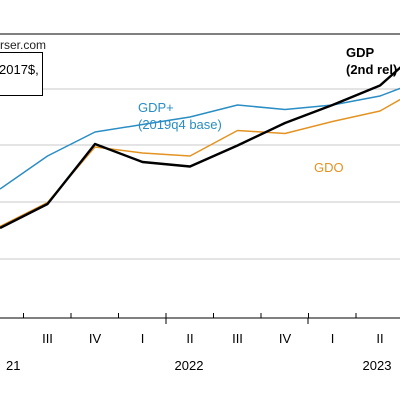 The image size is (400, 400). What do you see at coordinates (19, 69) in the screenshot?
I see `units-label: 2017$,` at bounding box center [19, 69].